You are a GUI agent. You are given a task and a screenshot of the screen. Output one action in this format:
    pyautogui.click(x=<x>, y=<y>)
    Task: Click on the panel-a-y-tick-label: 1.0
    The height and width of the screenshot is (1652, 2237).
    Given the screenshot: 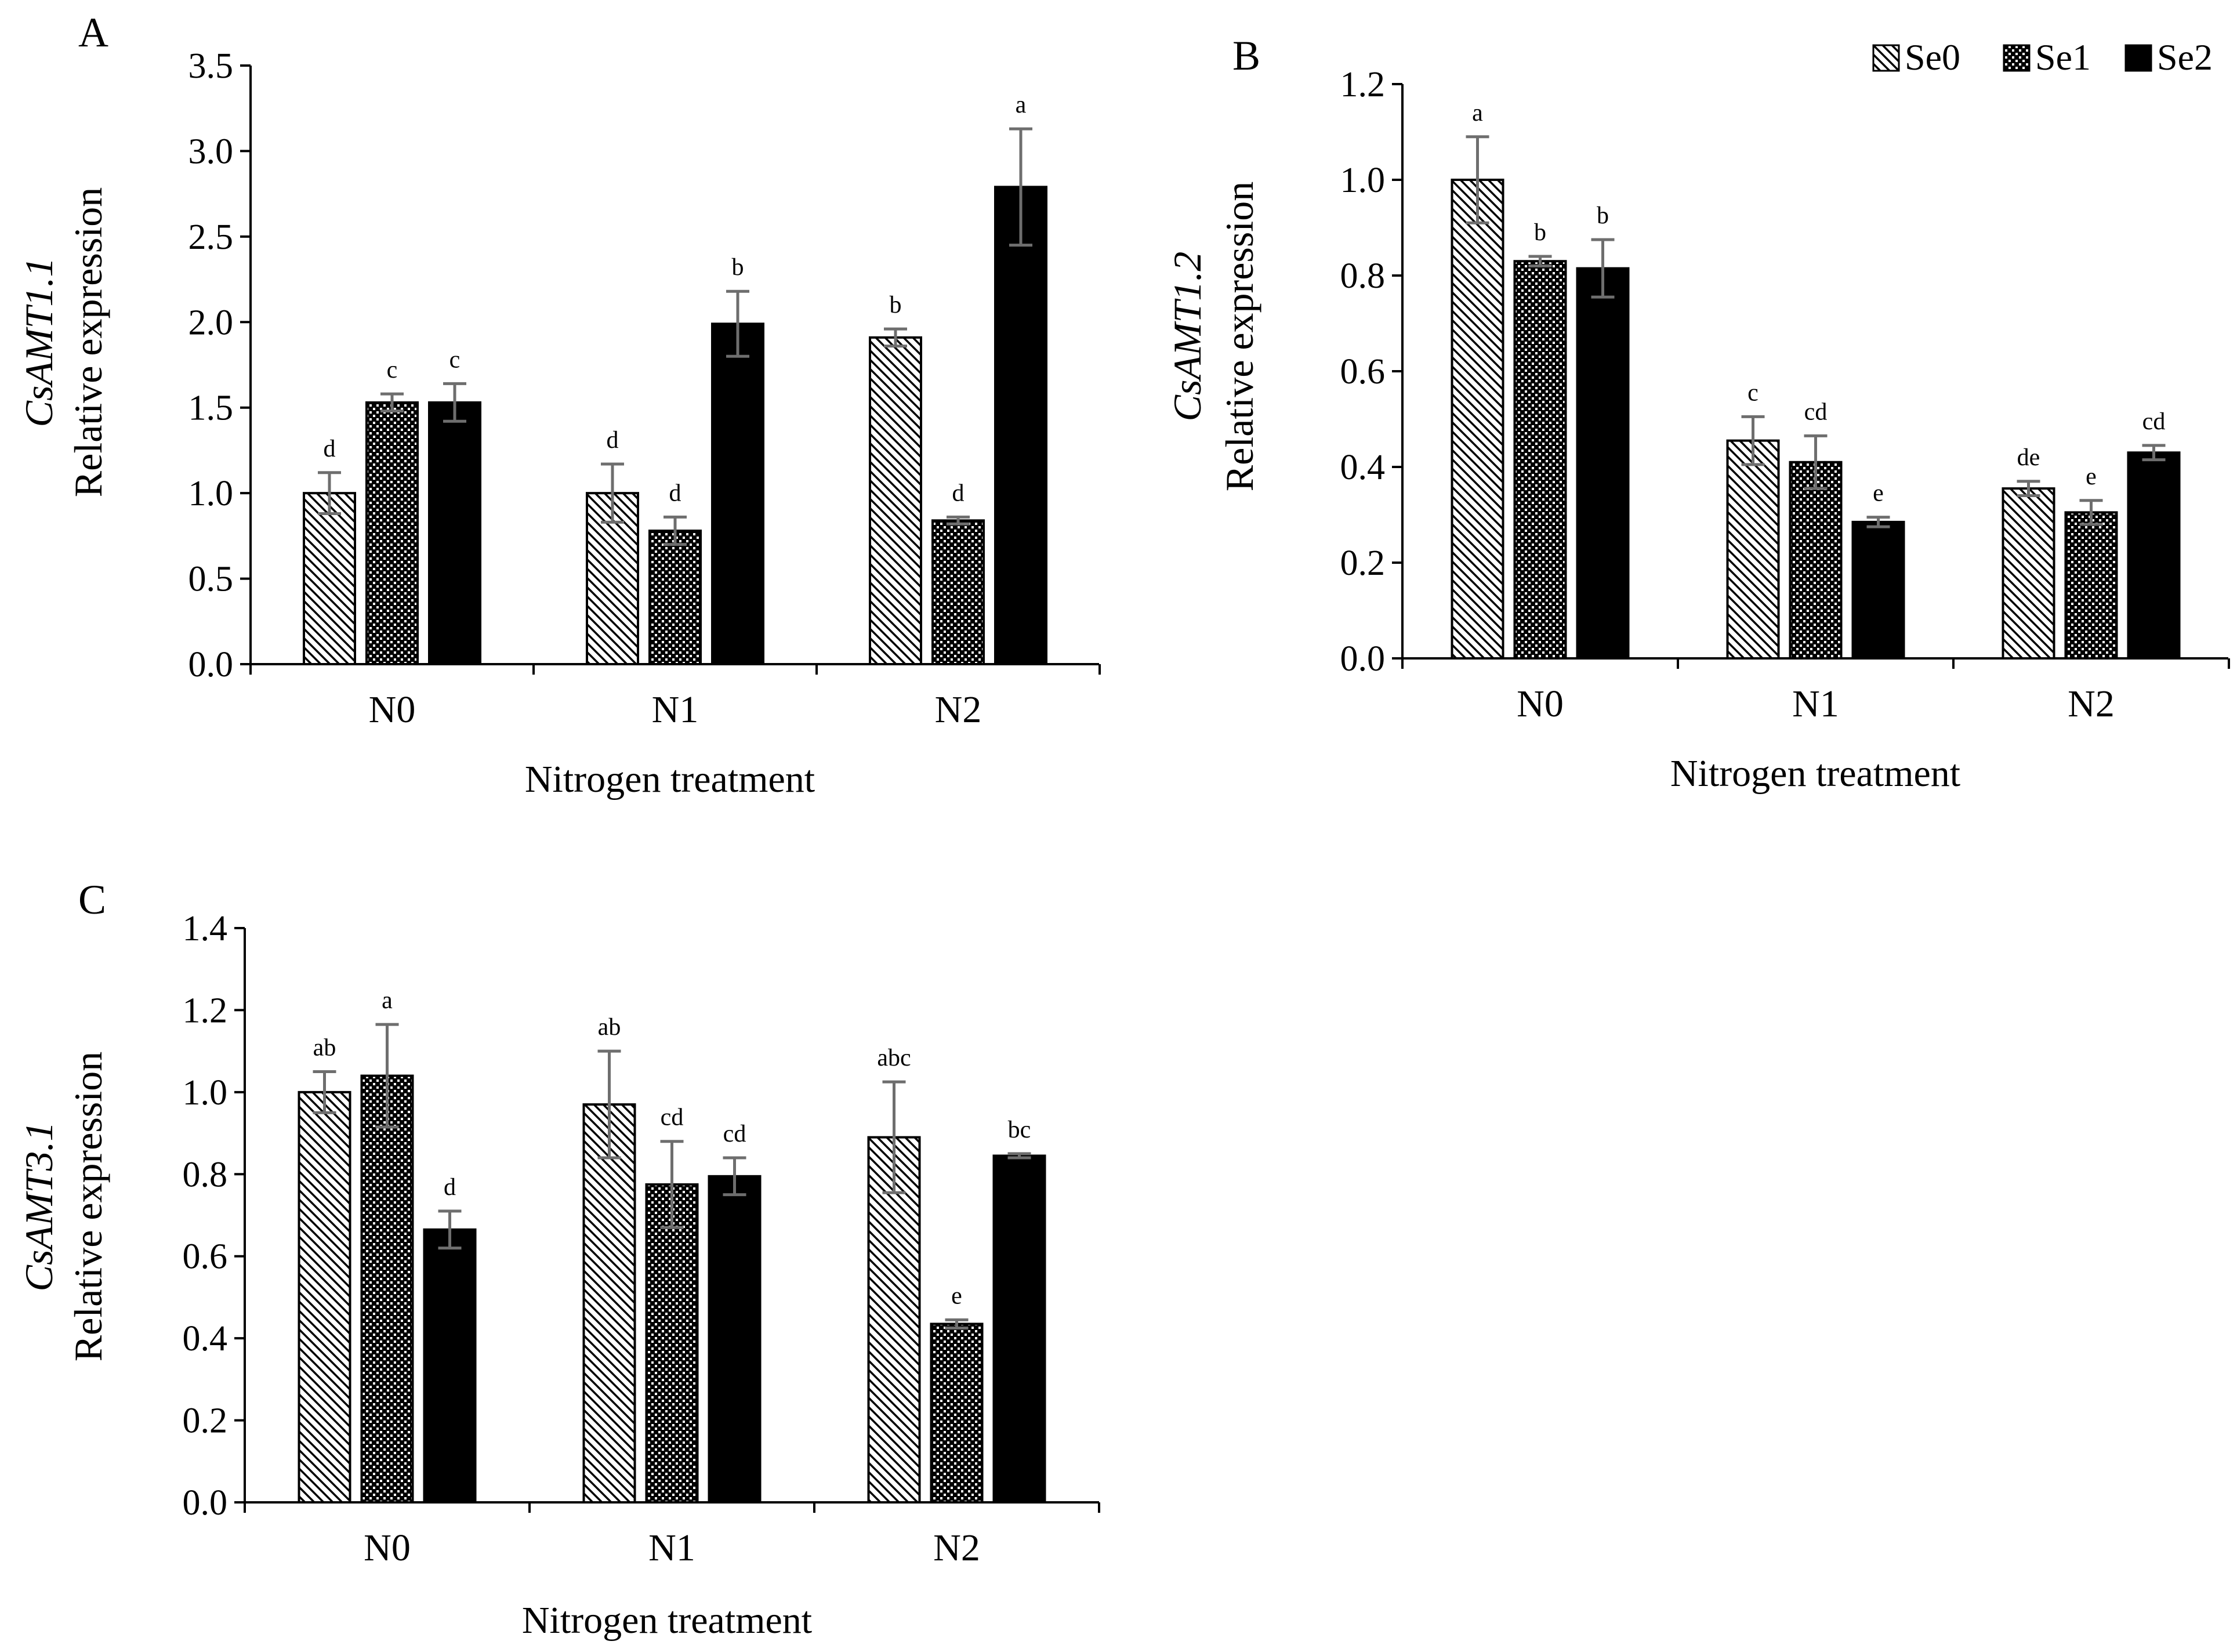 What is the action you would take?
    pyautogui.click(x=211, y=493)
    